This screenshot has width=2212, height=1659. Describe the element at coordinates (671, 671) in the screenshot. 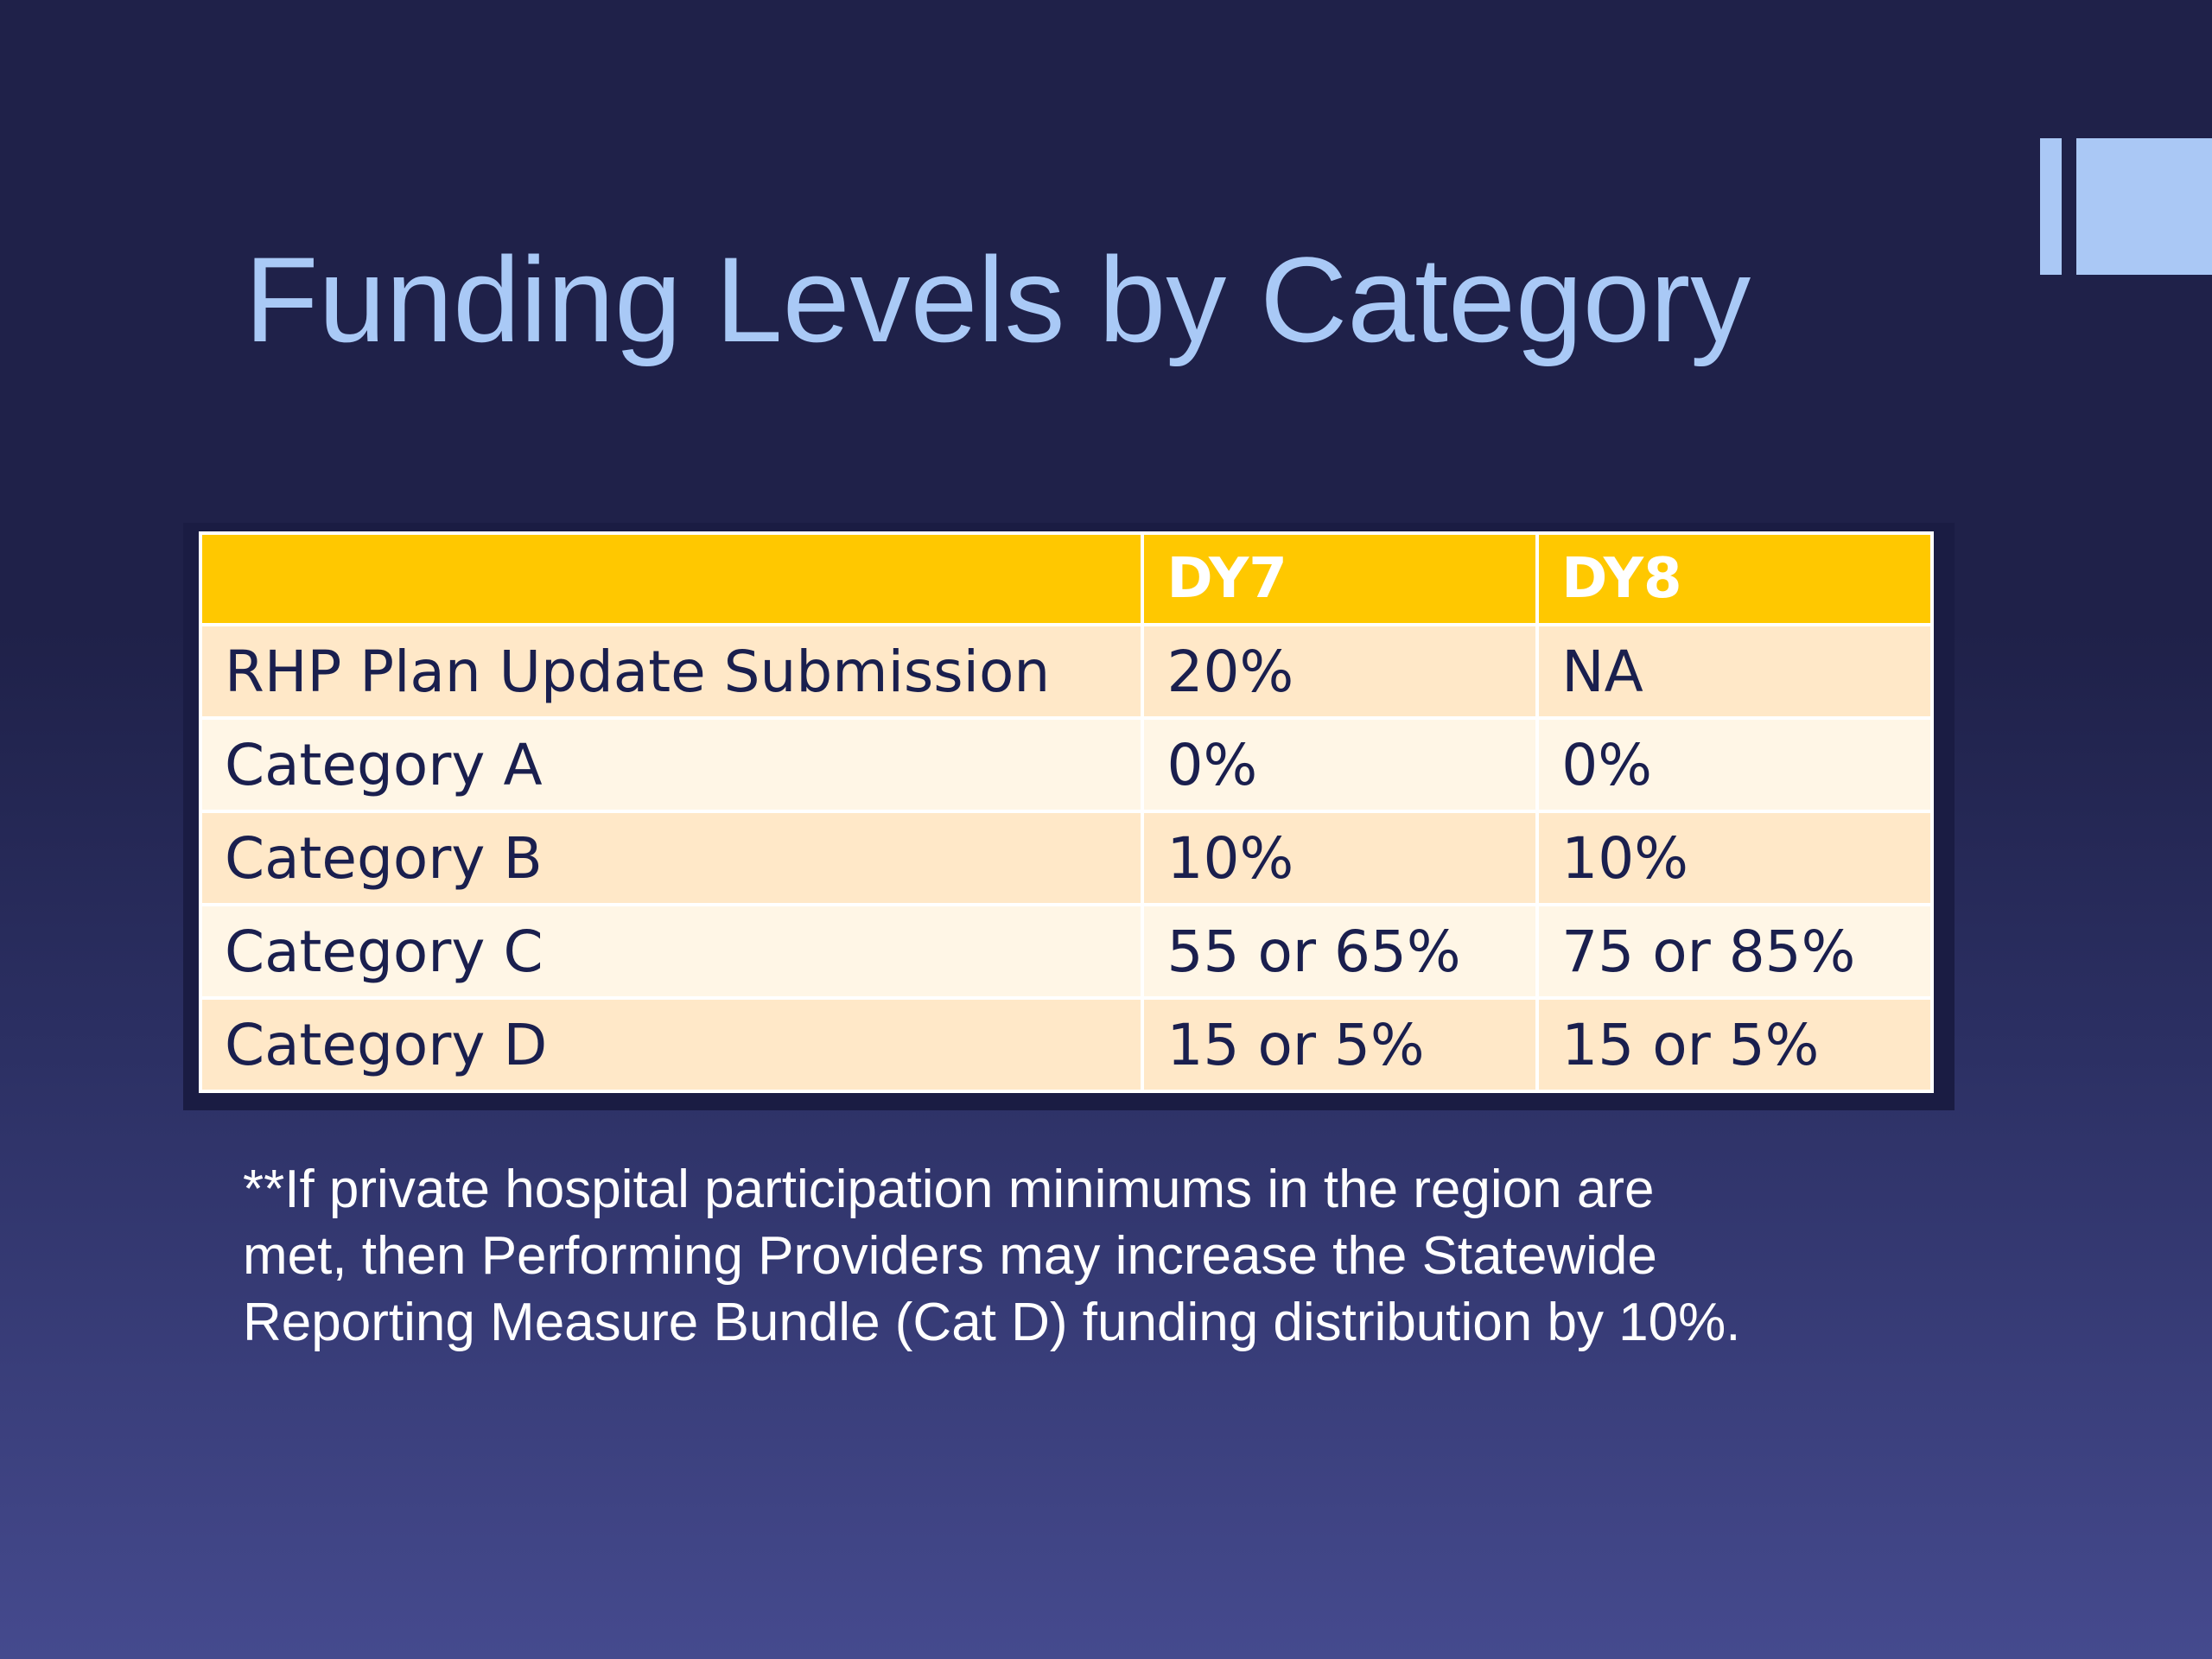

I see `row-label: RHP Plan Update Submission` at that location.